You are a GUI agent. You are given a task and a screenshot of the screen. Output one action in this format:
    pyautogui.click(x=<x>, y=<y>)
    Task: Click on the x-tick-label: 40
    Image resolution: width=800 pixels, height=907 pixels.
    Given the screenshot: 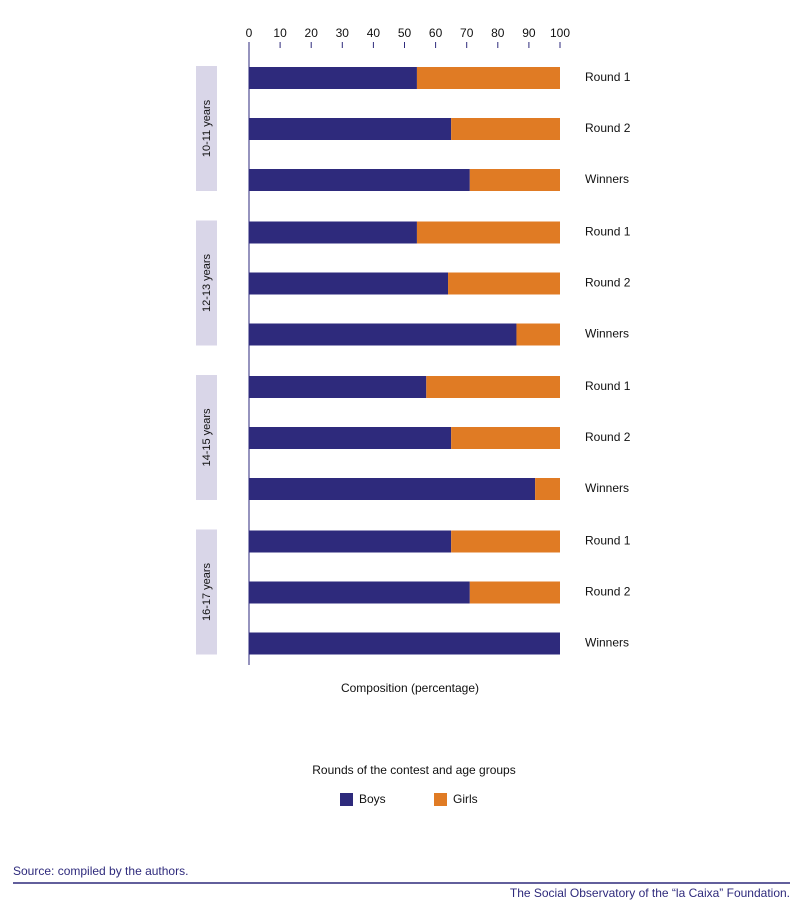 What is the action you would take?
    pyautogui.click(x=374, y=33)
    